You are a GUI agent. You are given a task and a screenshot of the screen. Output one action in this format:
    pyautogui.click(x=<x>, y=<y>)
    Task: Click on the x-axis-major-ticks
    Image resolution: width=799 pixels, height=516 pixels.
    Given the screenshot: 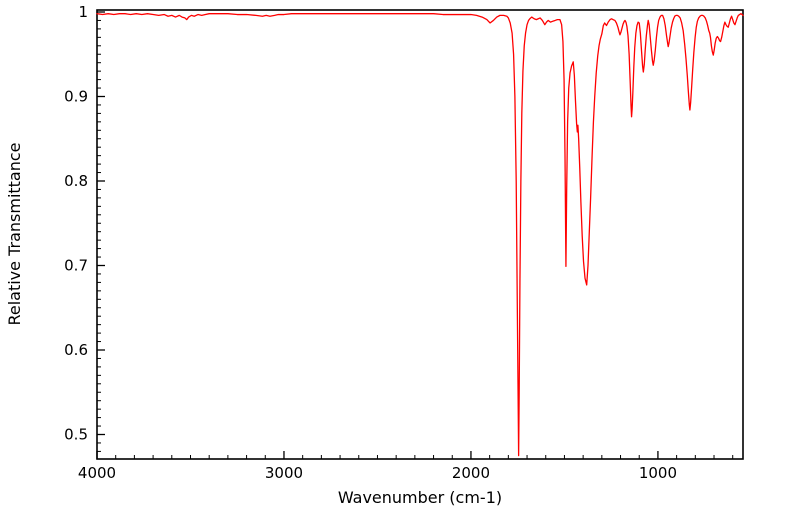 What is the action you would take?
    pyautogui.click(x=377, y=455)
    